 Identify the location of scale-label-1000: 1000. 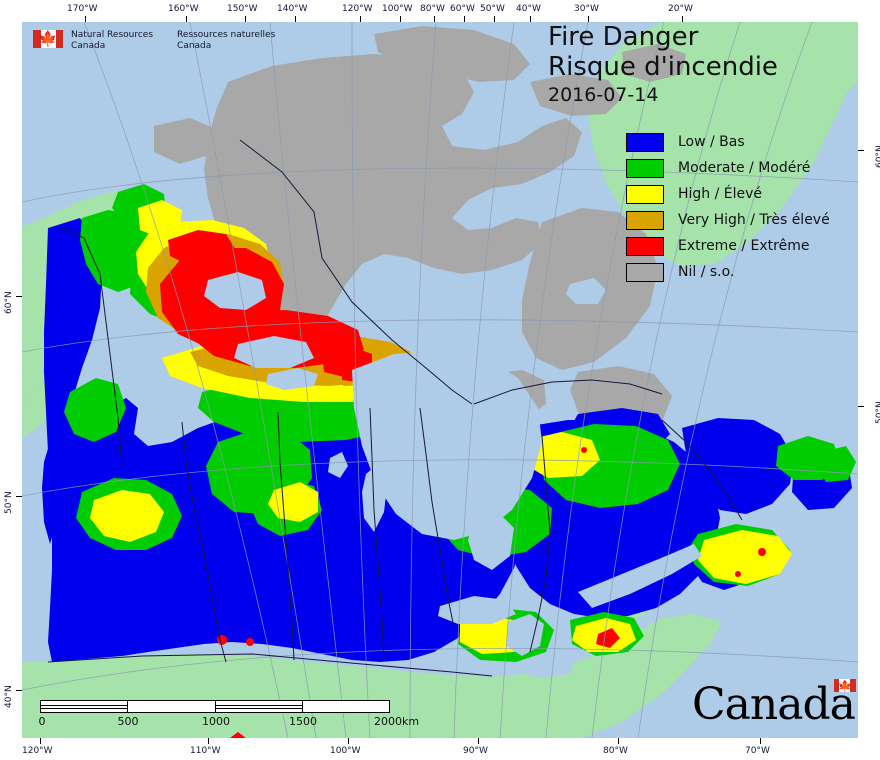
(216, 721).